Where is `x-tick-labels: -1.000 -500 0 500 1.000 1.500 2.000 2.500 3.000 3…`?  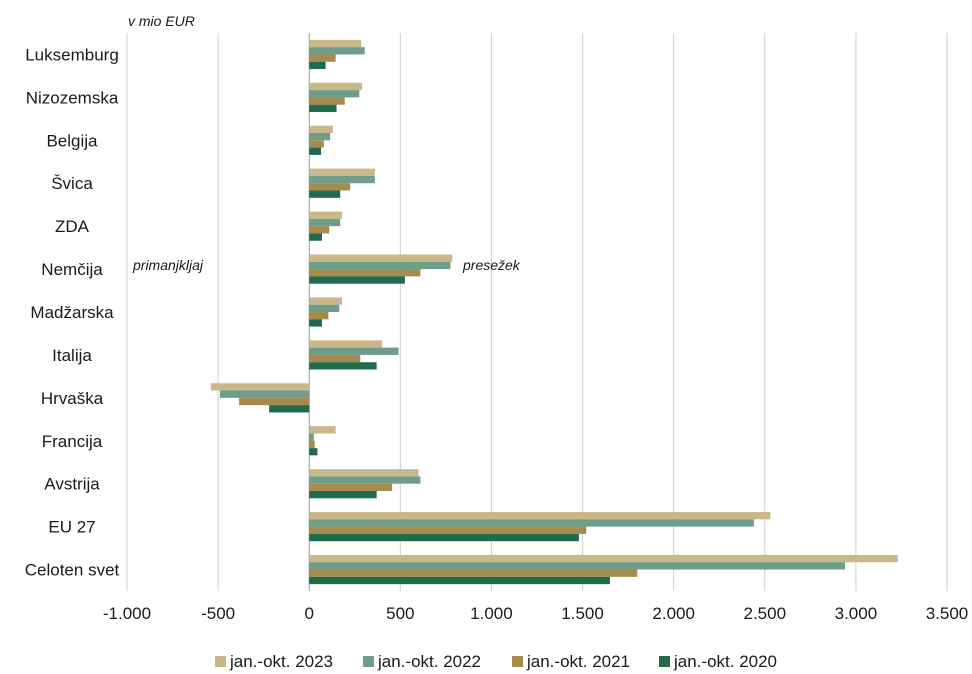 x-tick-labels: -1.000 -500 0 500 1.000 1.500 2.000 2.500 3.000 3… is located at coordinates (535, 613).